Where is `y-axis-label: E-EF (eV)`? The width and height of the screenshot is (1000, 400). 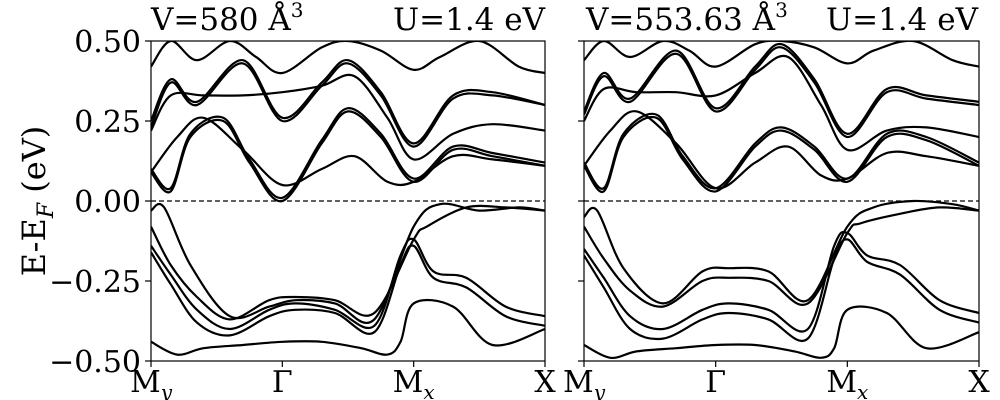
y-axis-label: E-EF (eV) is located at coordinates (37, 201).